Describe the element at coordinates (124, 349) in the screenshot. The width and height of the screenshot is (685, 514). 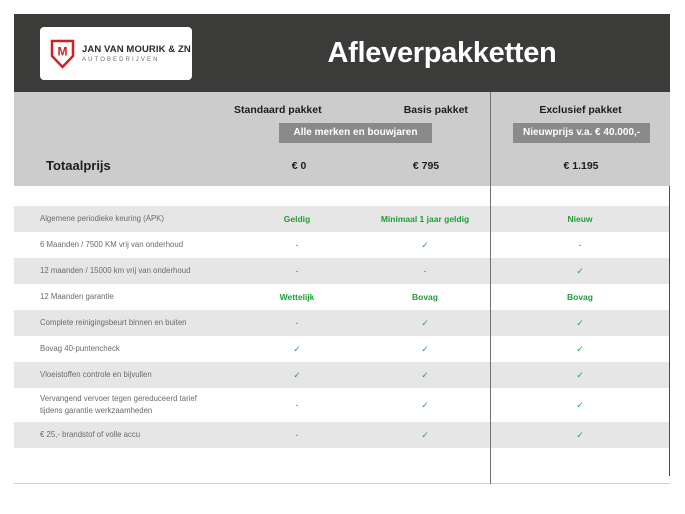
I see `row-label: Bovag 40-puntencheck` at that location.